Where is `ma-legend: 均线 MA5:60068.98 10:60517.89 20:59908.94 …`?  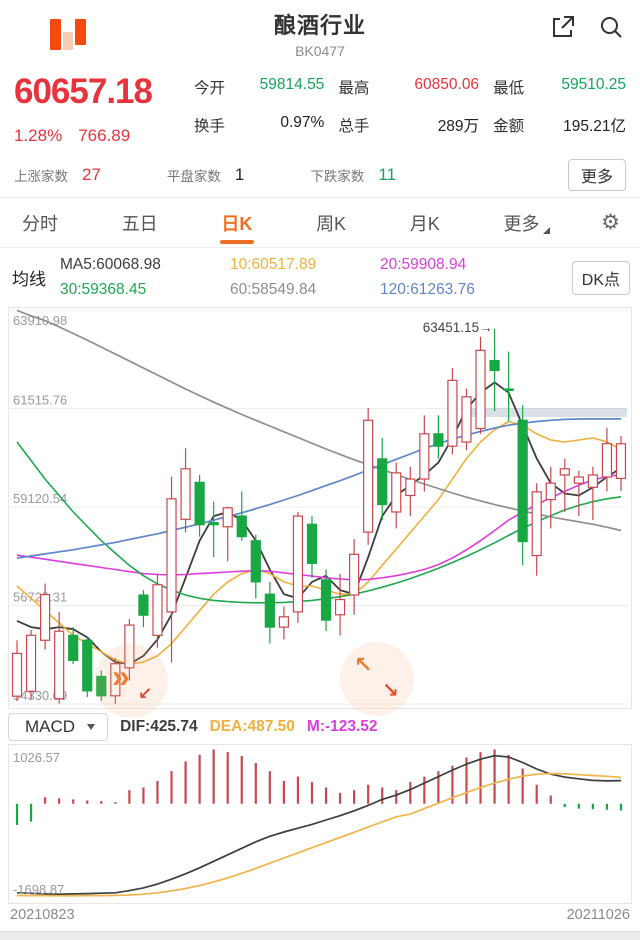 ma-legend: 均线 MA5:60068.98 10:60517.89 20:59908.94 … is located at coordinates (320, 276).